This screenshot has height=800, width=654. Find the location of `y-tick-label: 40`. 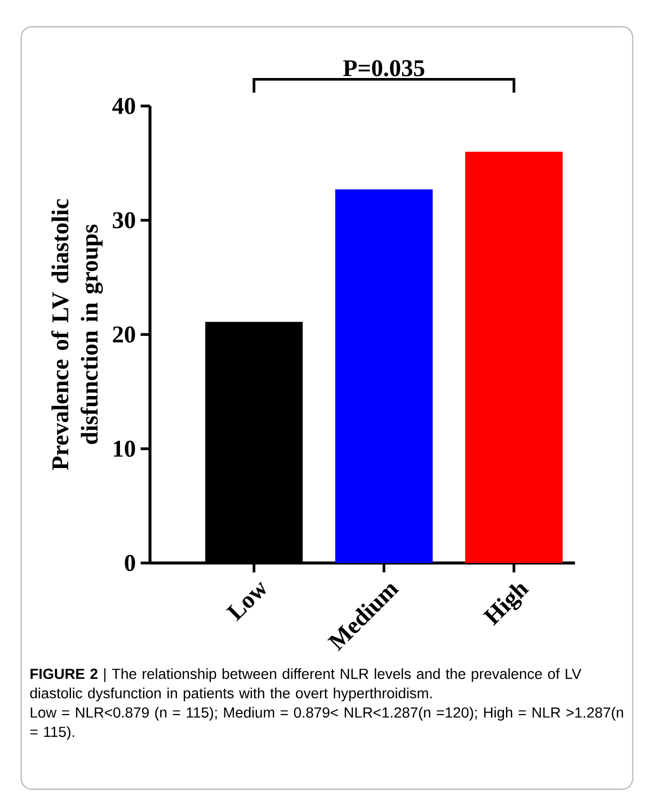

y-tick-label: 40 is located at coordinates (124, 106).